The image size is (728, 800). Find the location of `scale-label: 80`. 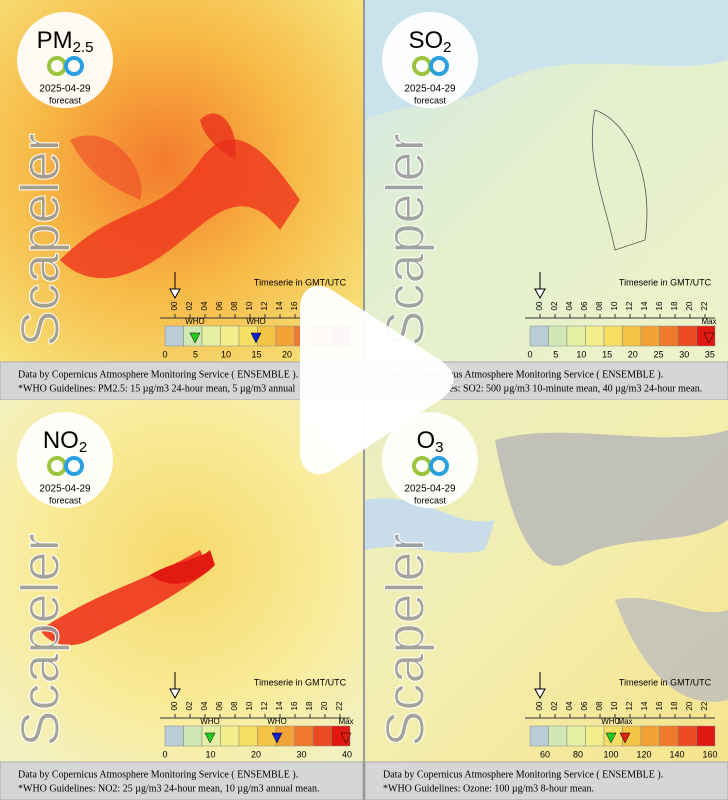

scale-label: 80 is located at coordinates (578, 754).